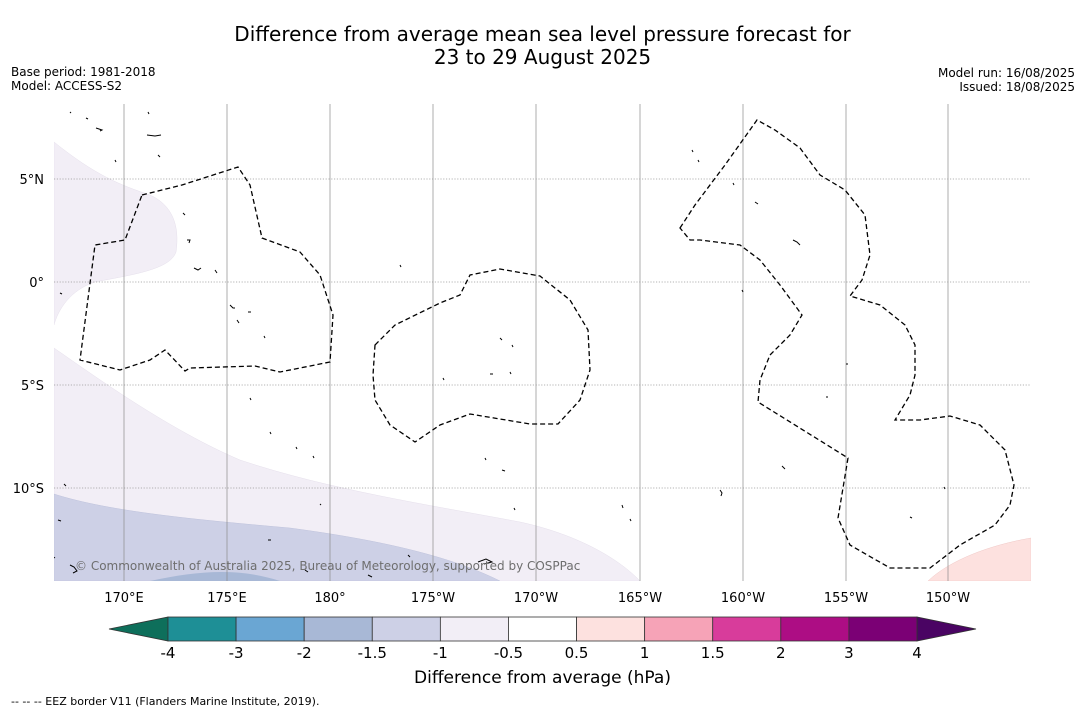  Describe the element at coordinates (372, 653) in the screenshot. I see `colorbar-tick-label: -1.5` at that location.